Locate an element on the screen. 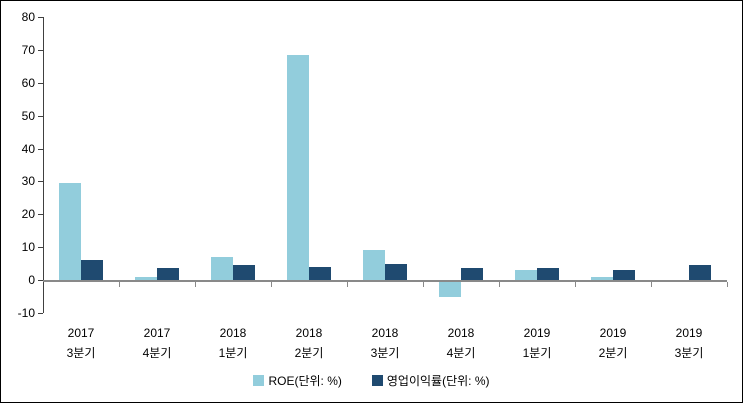  x-axis-label: 2019 3분기 is located at coordinates (689, 343).